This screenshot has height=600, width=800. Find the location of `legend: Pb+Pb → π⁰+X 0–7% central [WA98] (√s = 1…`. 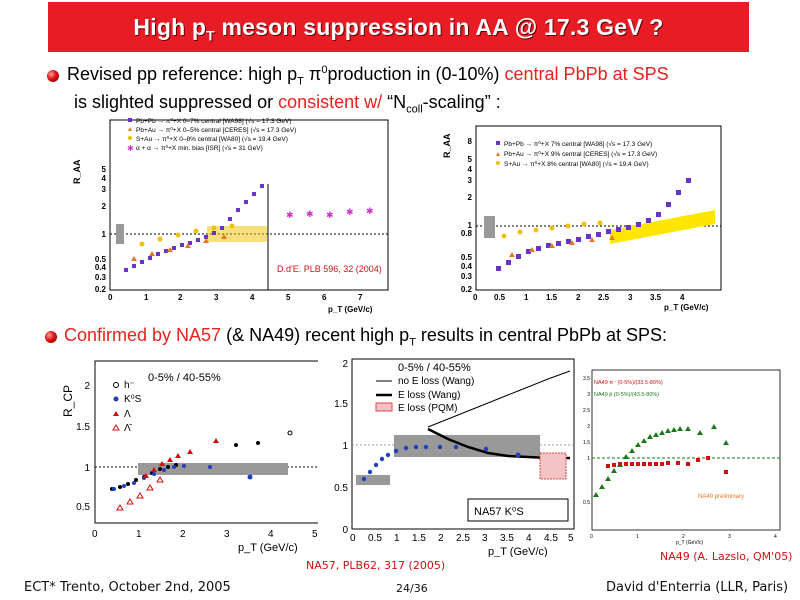

legend: Pb+Pb → π⁰+X 0–7% central [WA98] (√s = 1… is located at coordinates (211, 135).